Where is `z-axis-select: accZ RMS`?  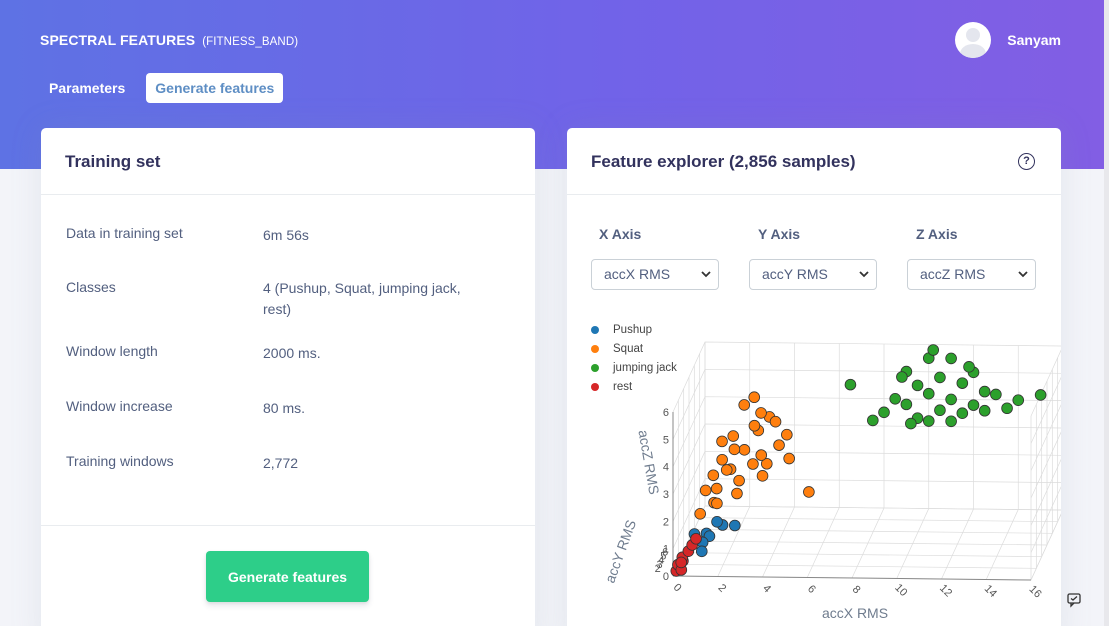
z-axis-select: accZ RMS is located at coordinates (971, 274).